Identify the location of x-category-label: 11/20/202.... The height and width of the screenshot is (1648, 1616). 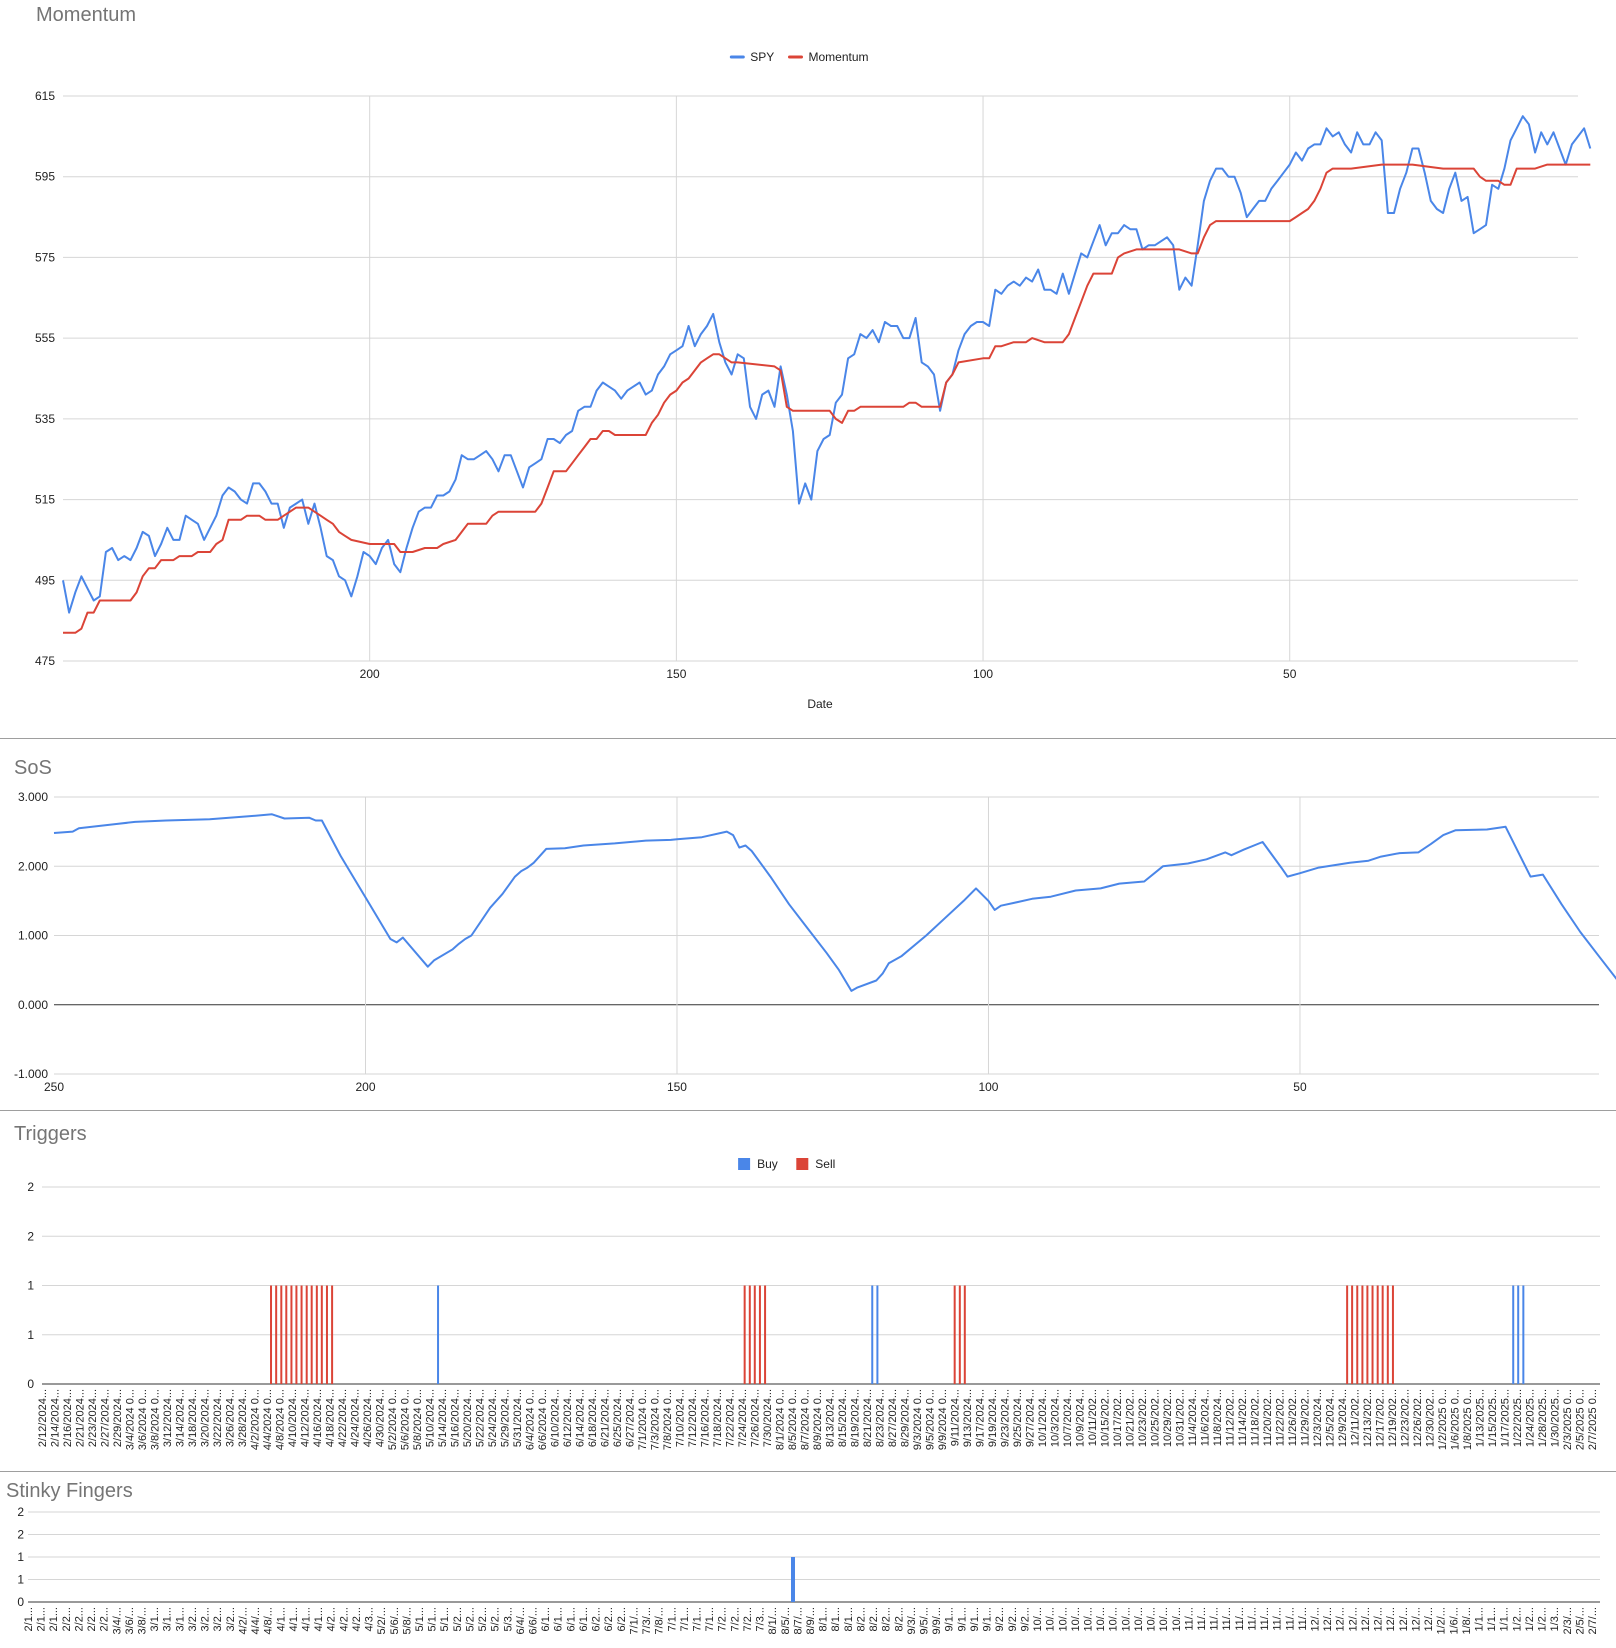
(1268, 1417).